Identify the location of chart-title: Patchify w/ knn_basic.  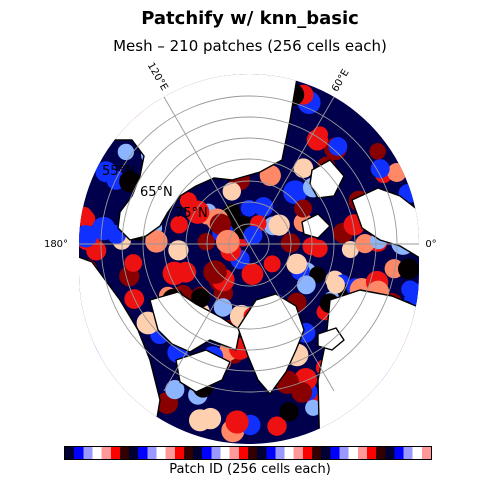
(250, 18).